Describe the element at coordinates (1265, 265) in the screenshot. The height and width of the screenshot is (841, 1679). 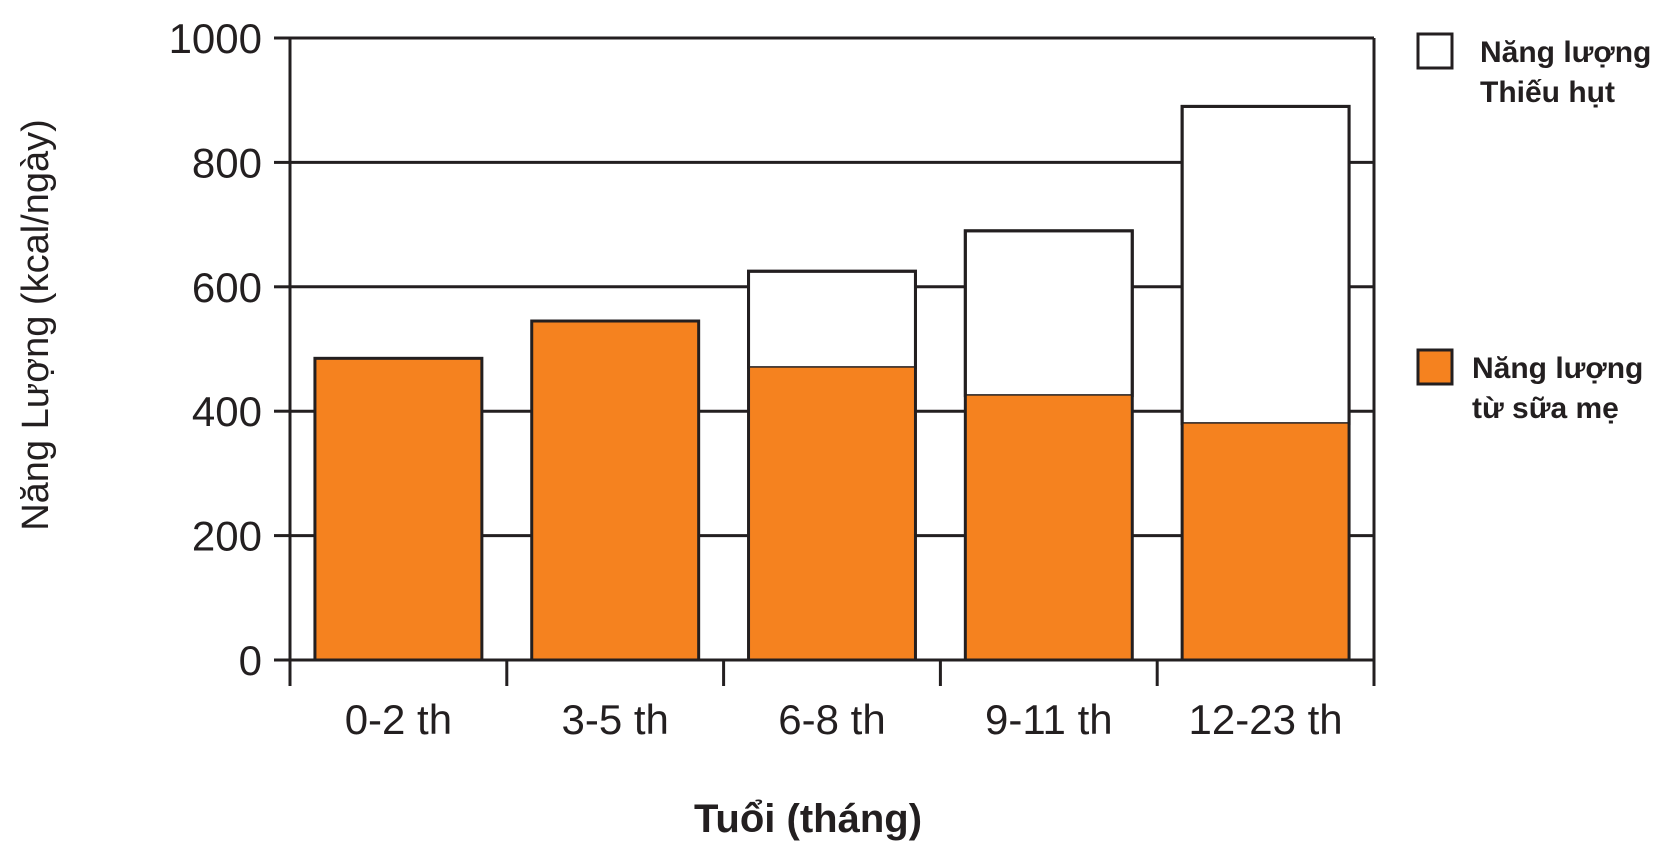
I see `bar-5-gap-segment` at that location.